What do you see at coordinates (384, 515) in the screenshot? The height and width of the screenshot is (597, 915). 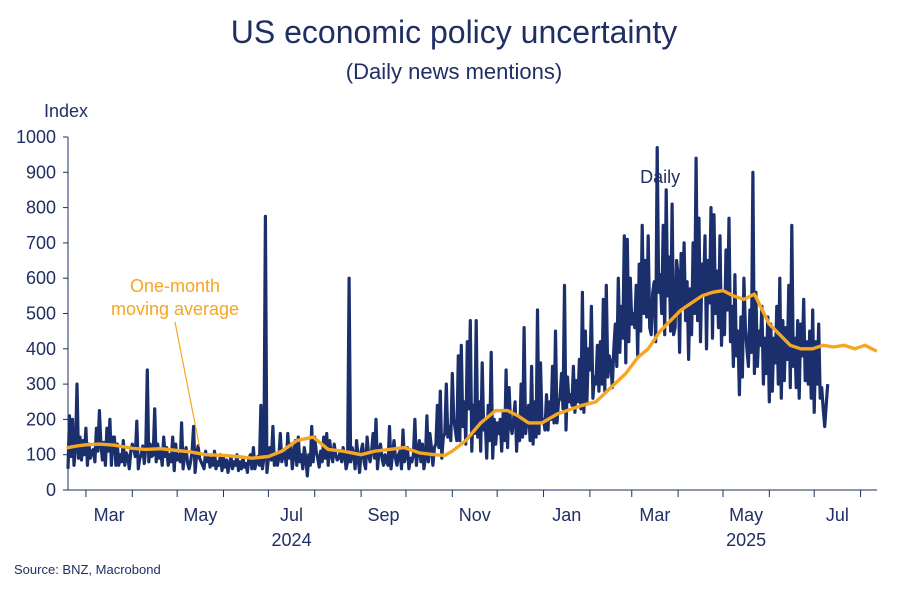 I see `x-tick-label: Sep` at bounding box center [384, 515].